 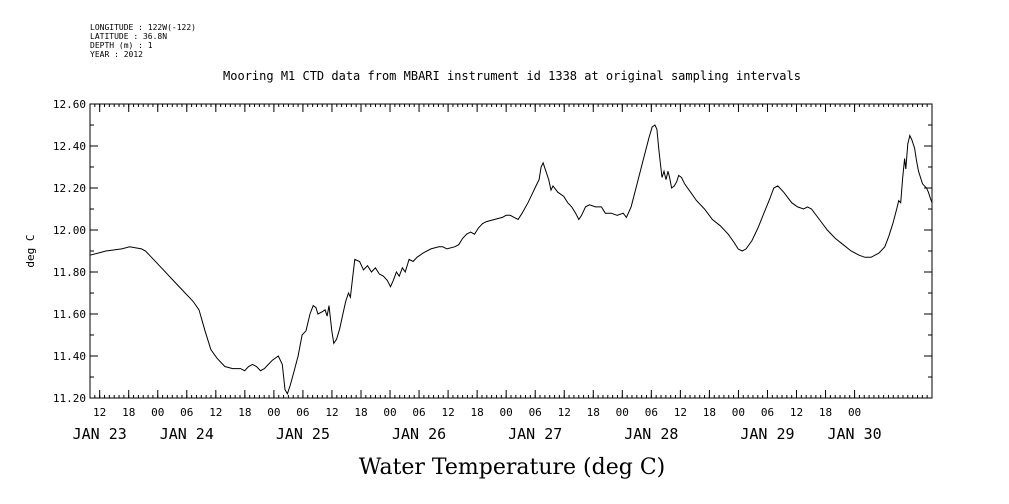 I want to click on y-tick-label: 12.40, so click(x=69, y=146).